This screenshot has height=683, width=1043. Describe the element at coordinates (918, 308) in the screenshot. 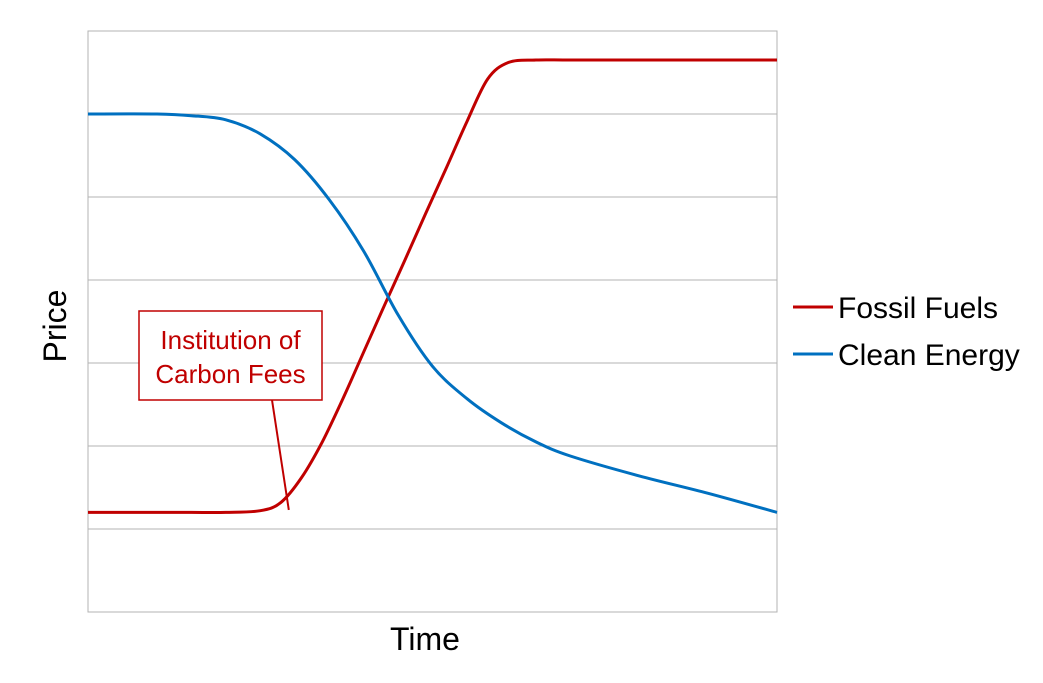

I see `legend-label-fossil-fuels: Fossil Fuels` at that location.